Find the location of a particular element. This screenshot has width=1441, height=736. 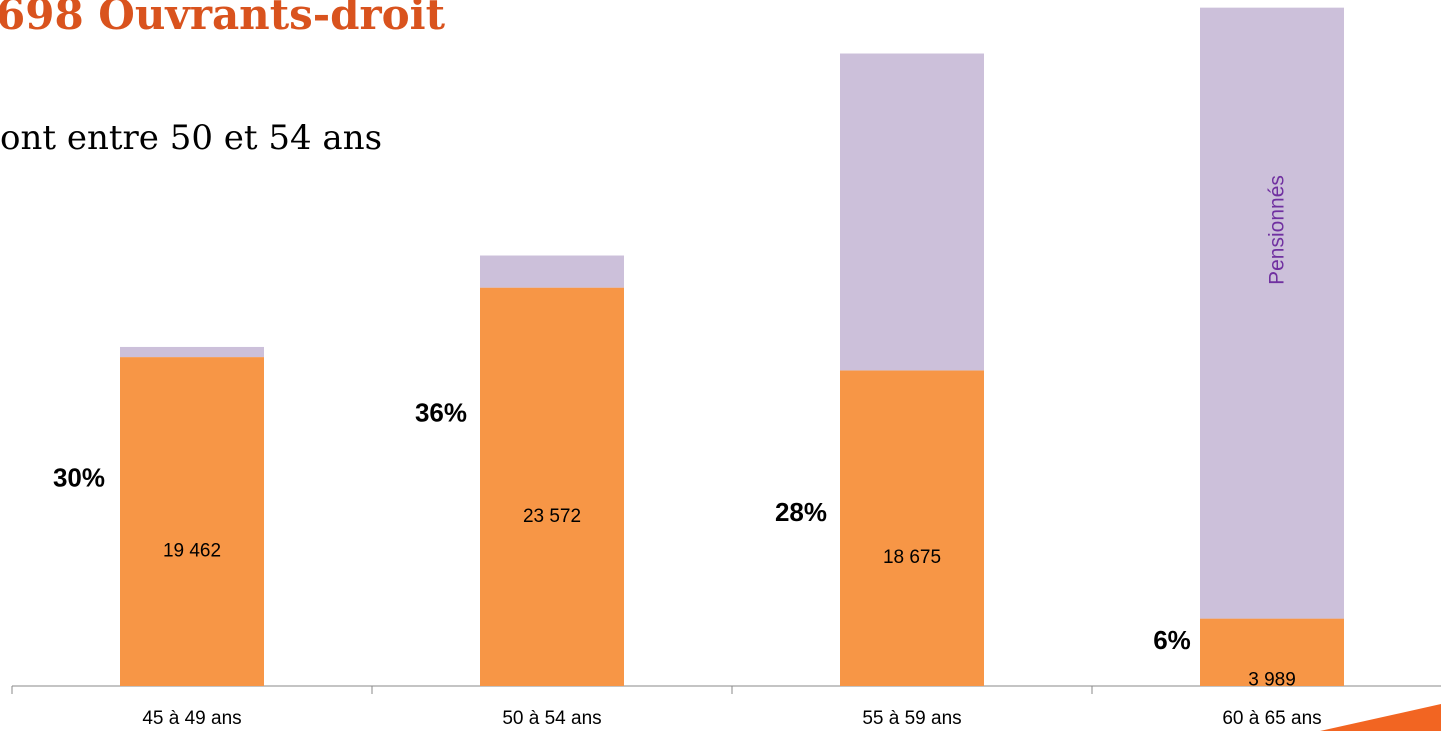

value-label: 18 675 is located at coordinates (912, 557).